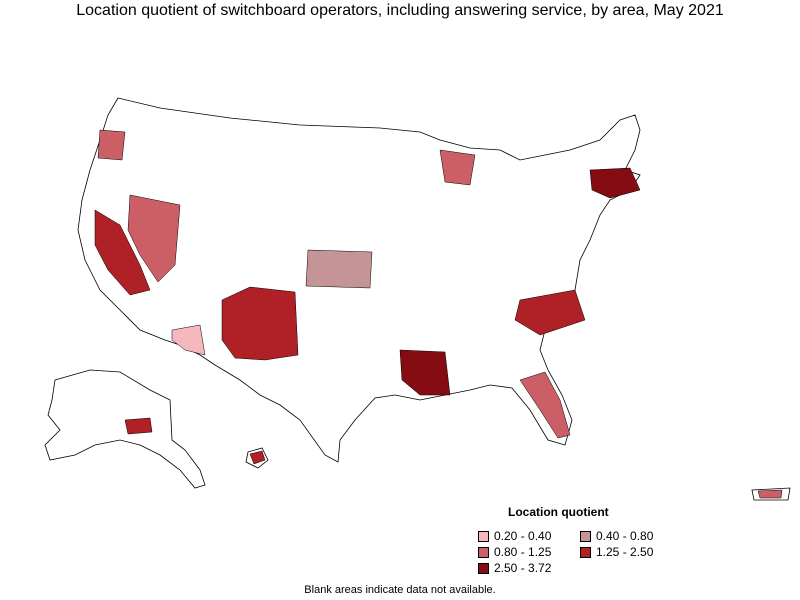  I want to click on legend-title: Location quotient, so click(558, 512).